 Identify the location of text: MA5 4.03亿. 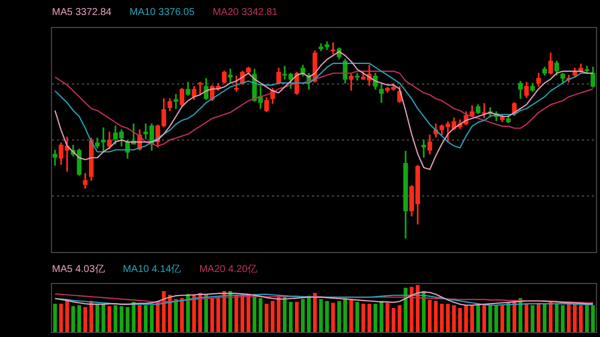
(78, 269).